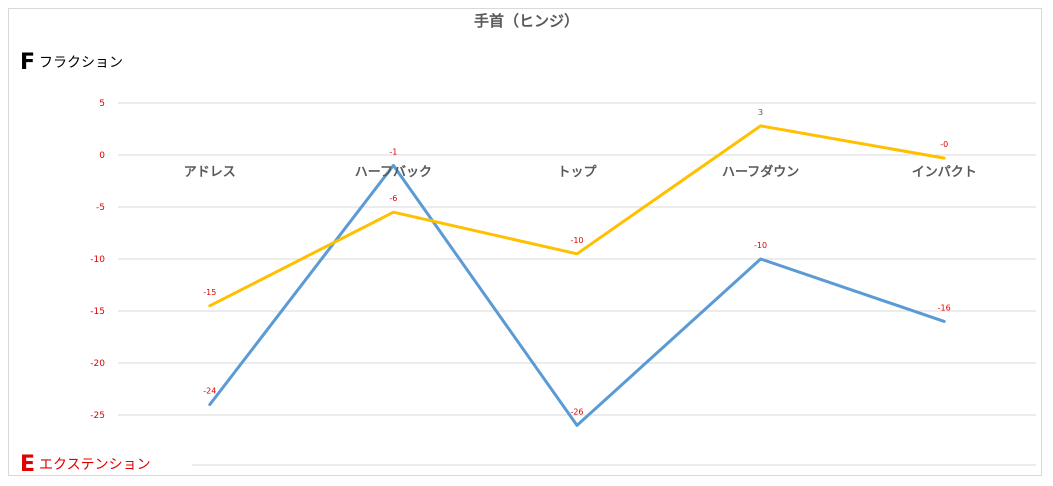  I want to click on flexion-text: フラクション, so click(81, 63).